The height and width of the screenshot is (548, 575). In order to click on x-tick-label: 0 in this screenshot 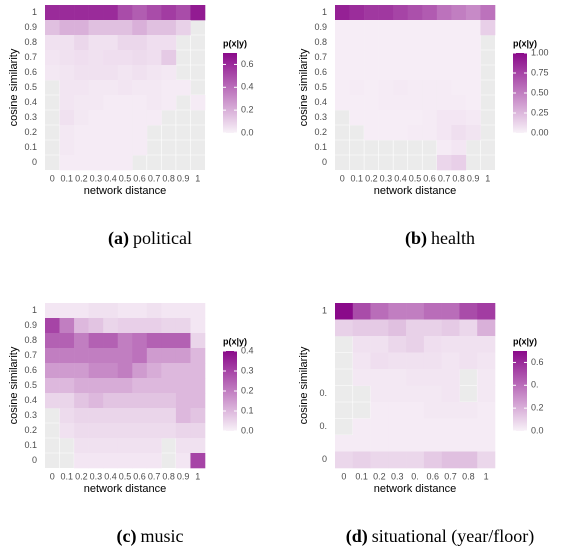, I will do `click(342, 178)`.